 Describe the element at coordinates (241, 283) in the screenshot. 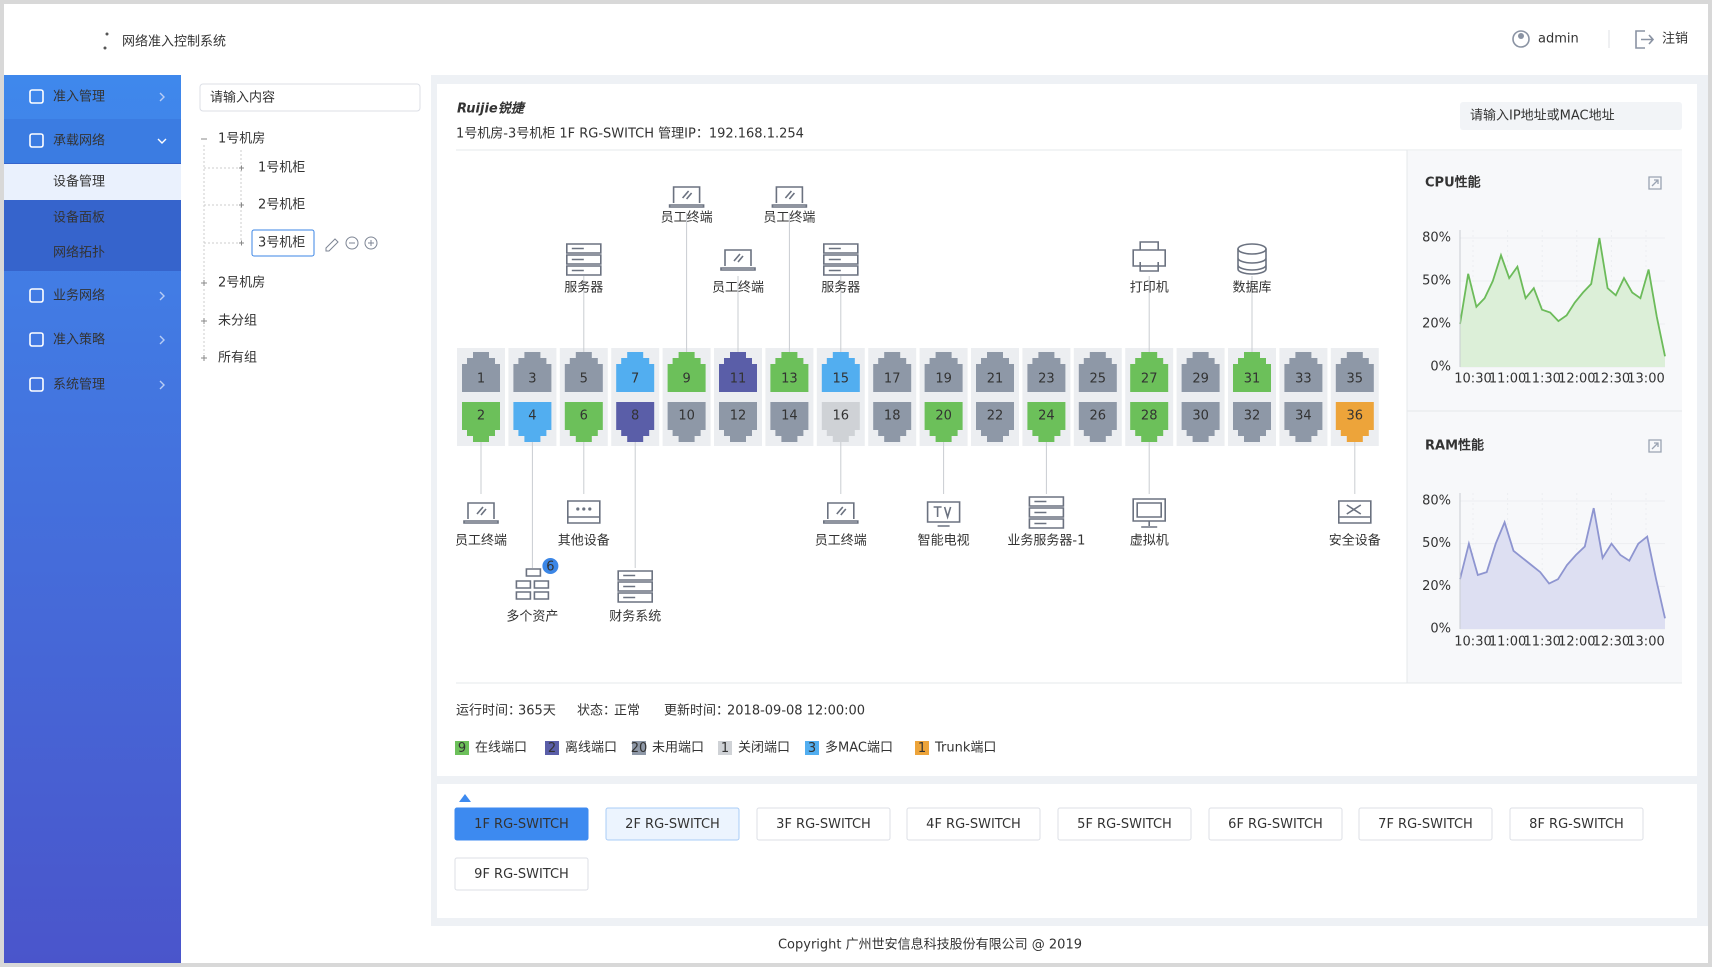

I see `tree-node: 2号机房` at that location.